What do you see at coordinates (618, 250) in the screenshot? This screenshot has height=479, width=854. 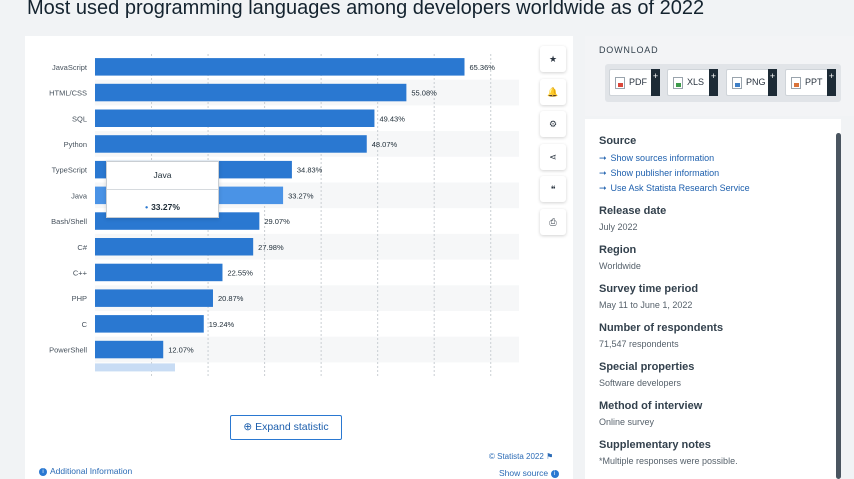 I see `region-heading: Region` at bounding box center [618, 250].